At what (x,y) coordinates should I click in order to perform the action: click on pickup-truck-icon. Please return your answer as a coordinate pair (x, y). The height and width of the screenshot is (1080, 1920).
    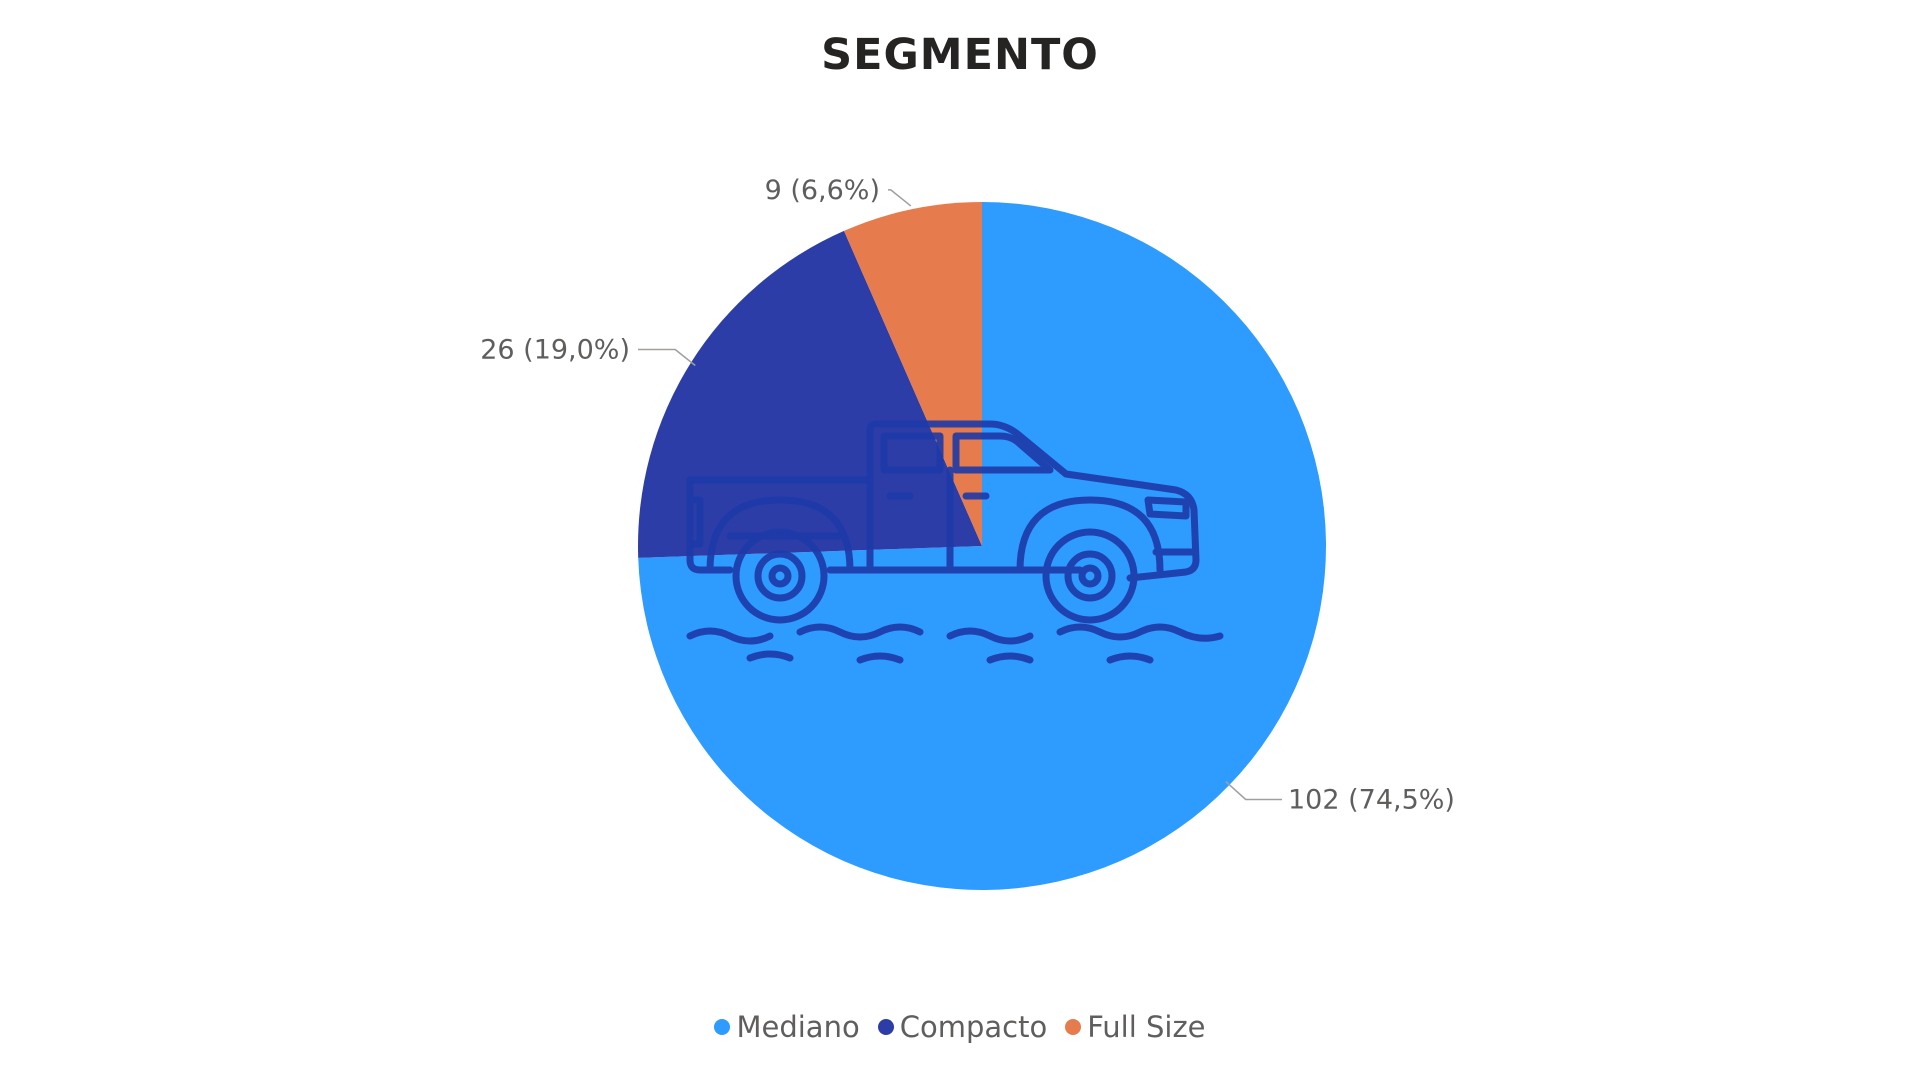
    Looking at the image, I should click on (955, 542).